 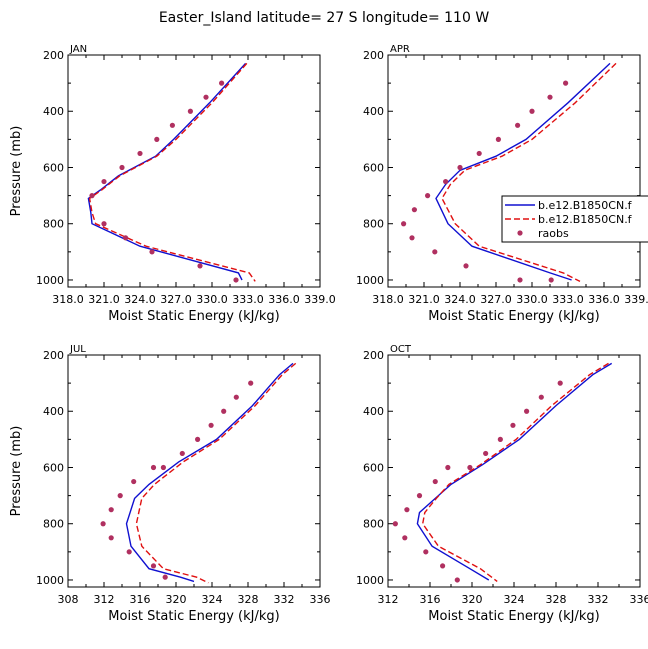 I want to click on legend-marker-dot, so click(x=520, y=233).